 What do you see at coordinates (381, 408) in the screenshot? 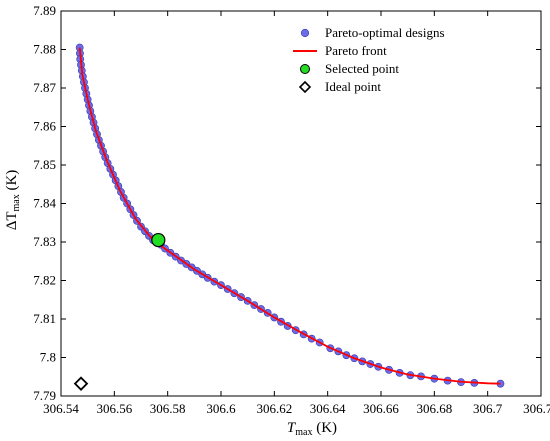
I see `x-tick-label: 306.66` at bounding box center [381, 408].